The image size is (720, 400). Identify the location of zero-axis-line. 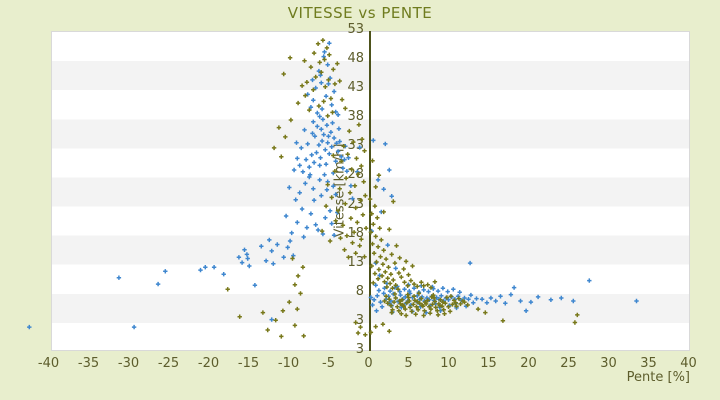
(369, 191).